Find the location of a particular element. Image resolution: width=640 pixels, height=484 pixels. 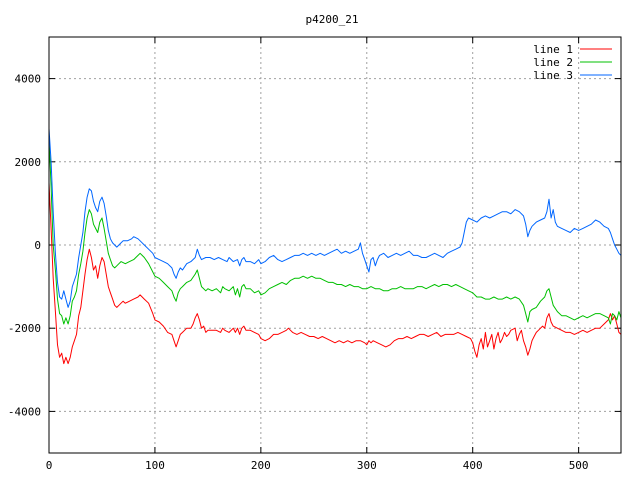

x-tick-label: 300 is located at coordinates (367, 465).